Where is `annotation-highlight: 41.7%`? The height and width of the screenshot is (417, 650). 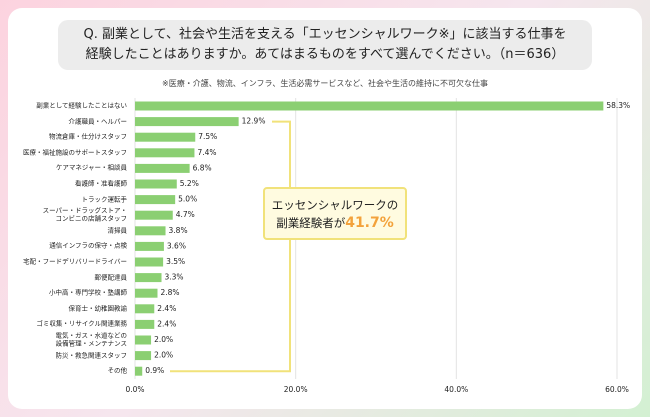 annotation-highlight: 41.7% is located at coordinates (369, 223).